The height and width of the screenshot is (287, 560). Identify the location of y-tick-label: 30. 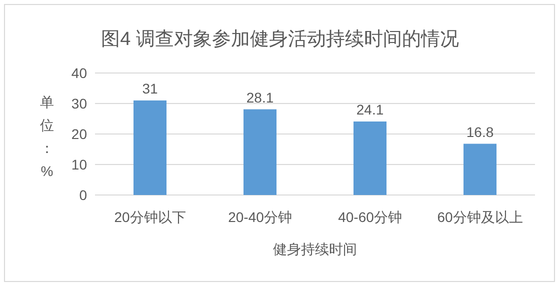
(79, 104).